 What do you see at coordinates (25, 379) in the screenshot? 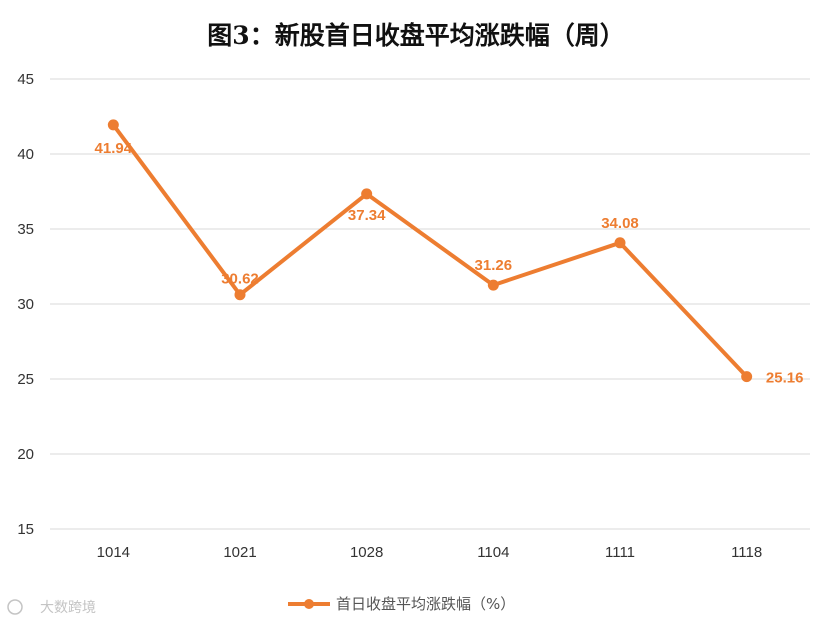
I see `y-tick-label-25: 25` at bounding box center [25, 379].